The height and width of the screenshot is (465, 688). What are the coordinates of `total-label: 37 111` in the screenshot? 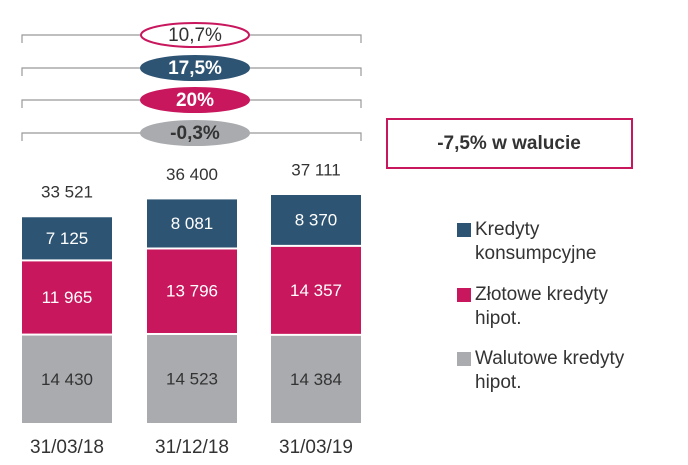 It's located at (315, 169).